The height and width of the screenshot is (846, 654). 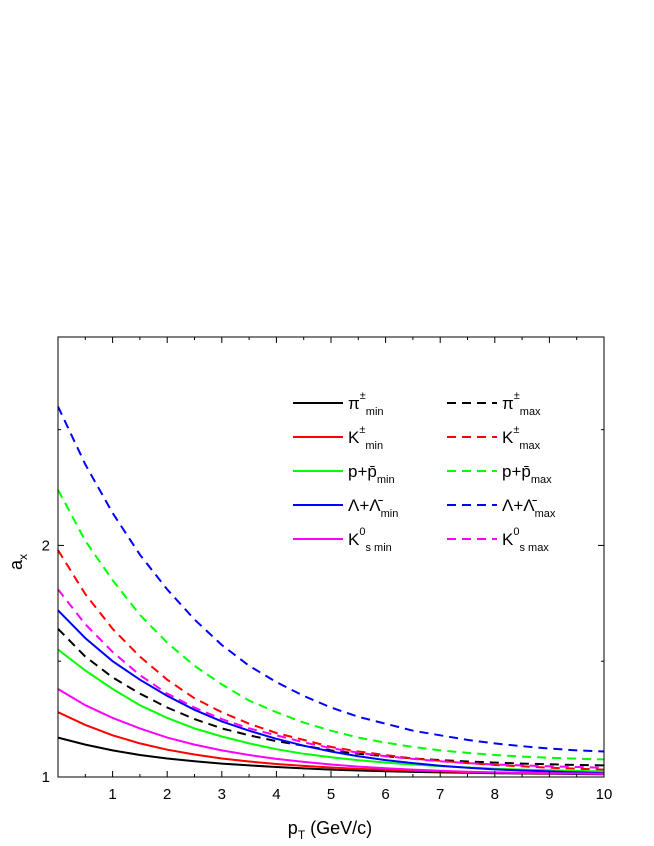 I want to click on legend-label: p+p̄min, so click(x=371, y=474).